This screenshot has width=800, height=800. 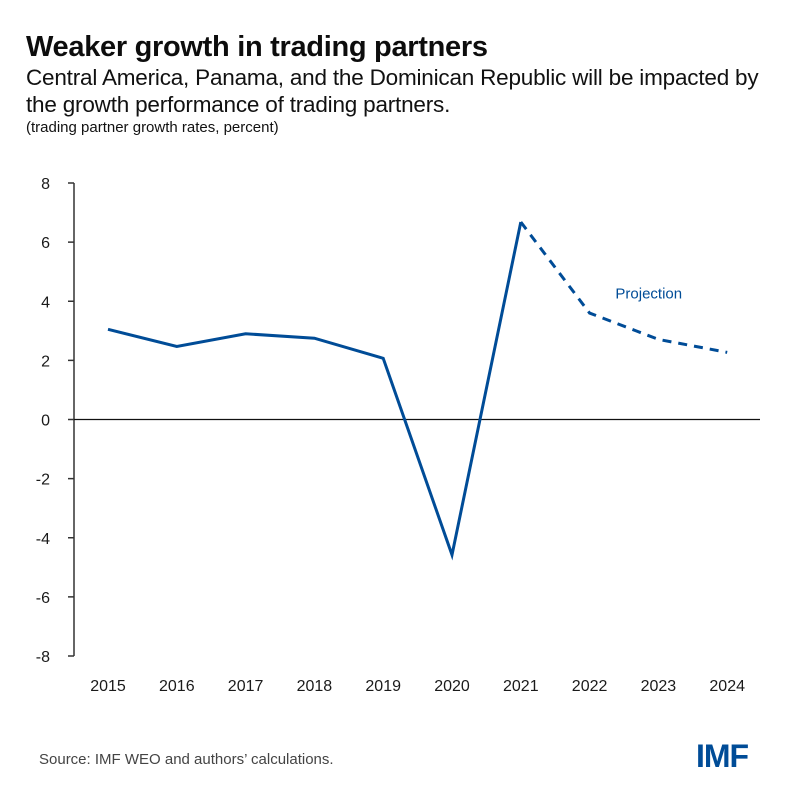 What do you see at coordinates (45, 361) in the screenshot?
I see `y-tick-label: 2` at bounding box center [45, 361].